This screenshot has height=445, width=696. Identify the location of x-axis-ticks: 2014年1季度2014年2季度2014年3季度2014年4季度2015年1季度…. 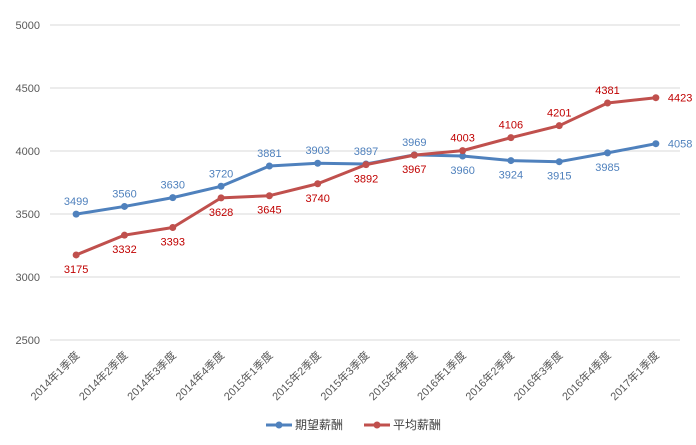
(344, 375).